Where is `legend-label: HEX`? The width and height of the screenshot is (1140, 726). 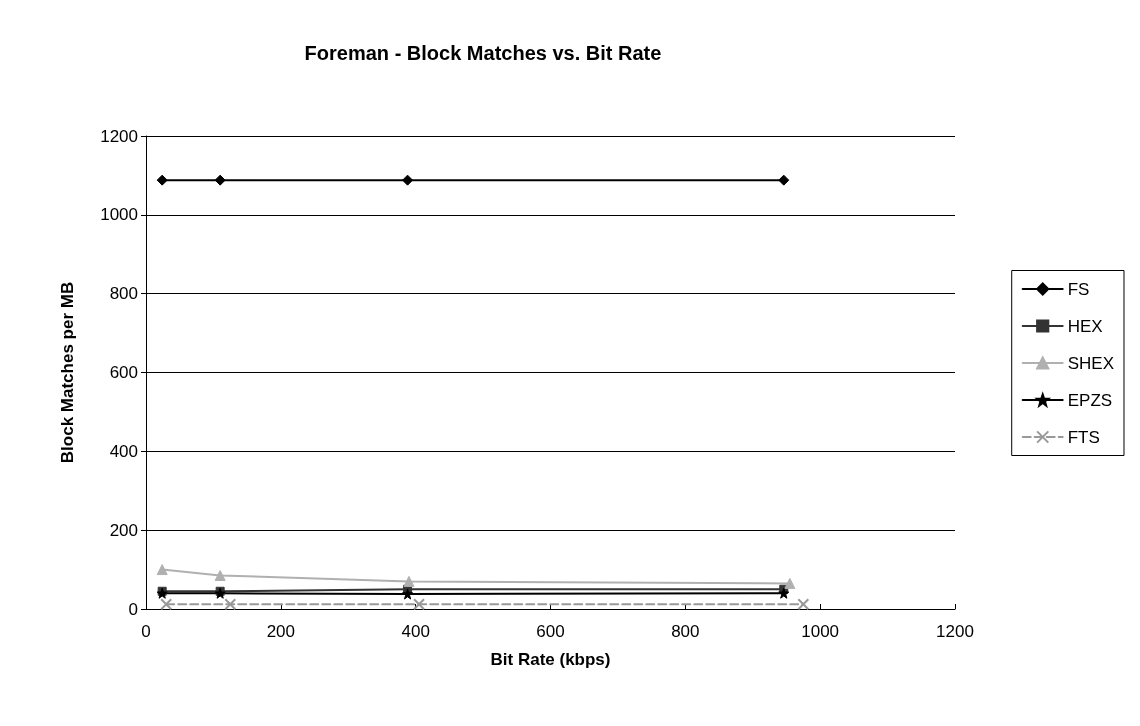 legend-label: HEX is located at coordinates (1085, 326).